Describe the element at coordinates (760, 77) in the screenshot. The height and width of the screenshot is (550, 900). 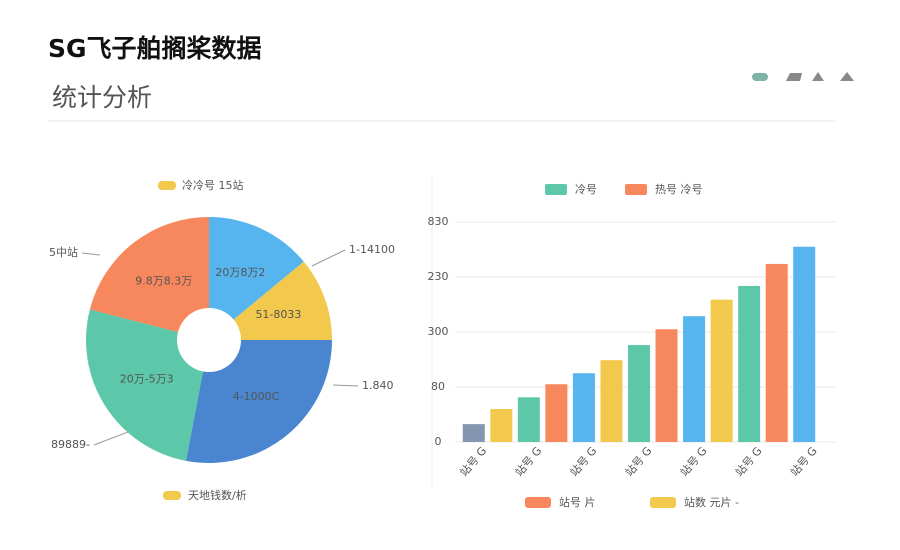
I see `icon-dot` at that location.